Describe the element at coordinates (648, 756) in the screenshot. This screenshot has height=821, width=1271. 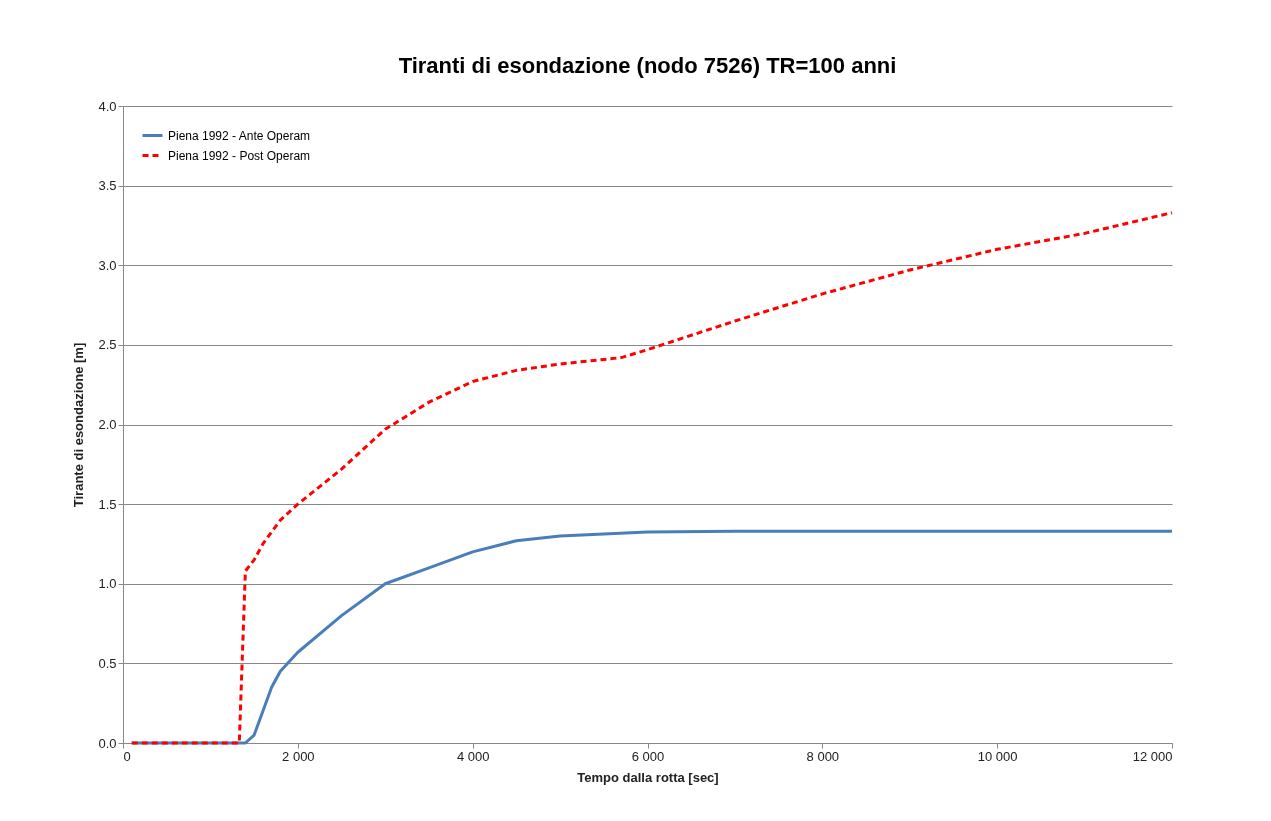
I see `x-tick-label: 6 000` at that location.